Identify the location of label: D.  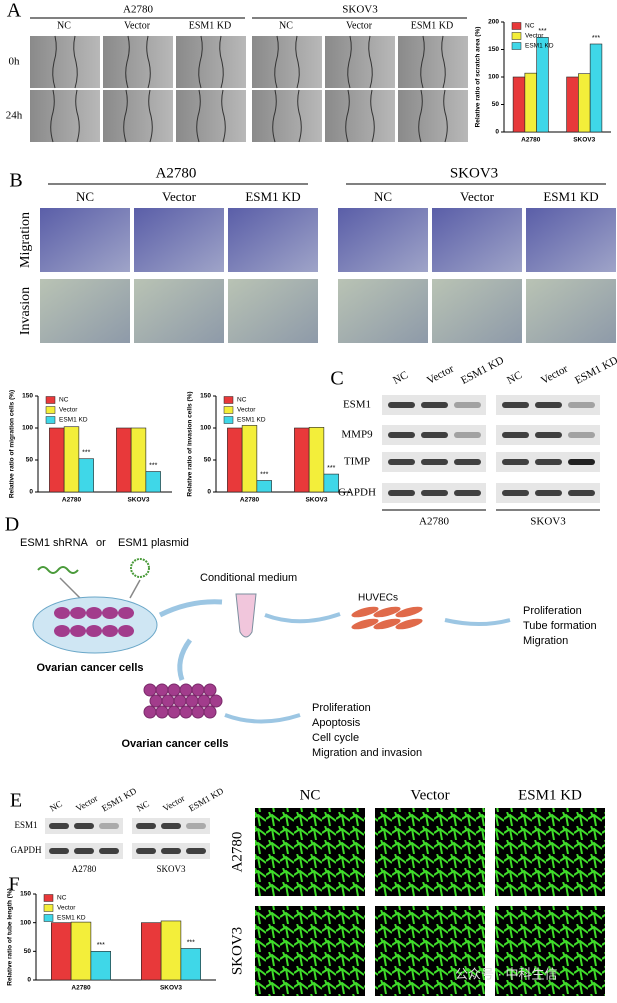
(12, 525).